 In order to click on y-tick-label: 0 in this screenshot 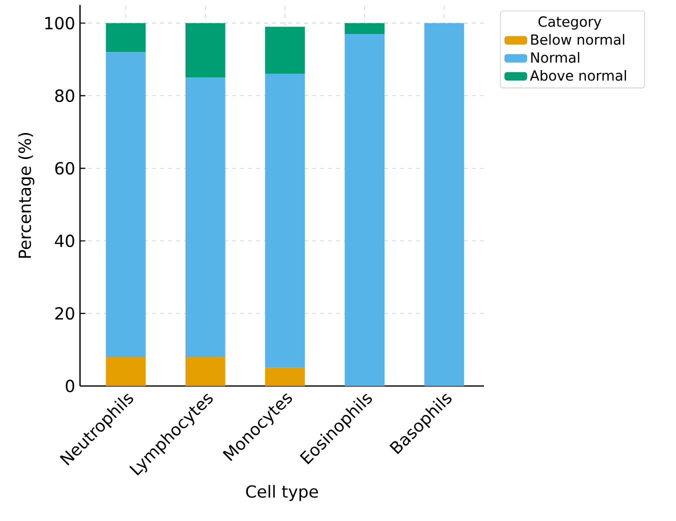, I will do `click(70, 386)`.